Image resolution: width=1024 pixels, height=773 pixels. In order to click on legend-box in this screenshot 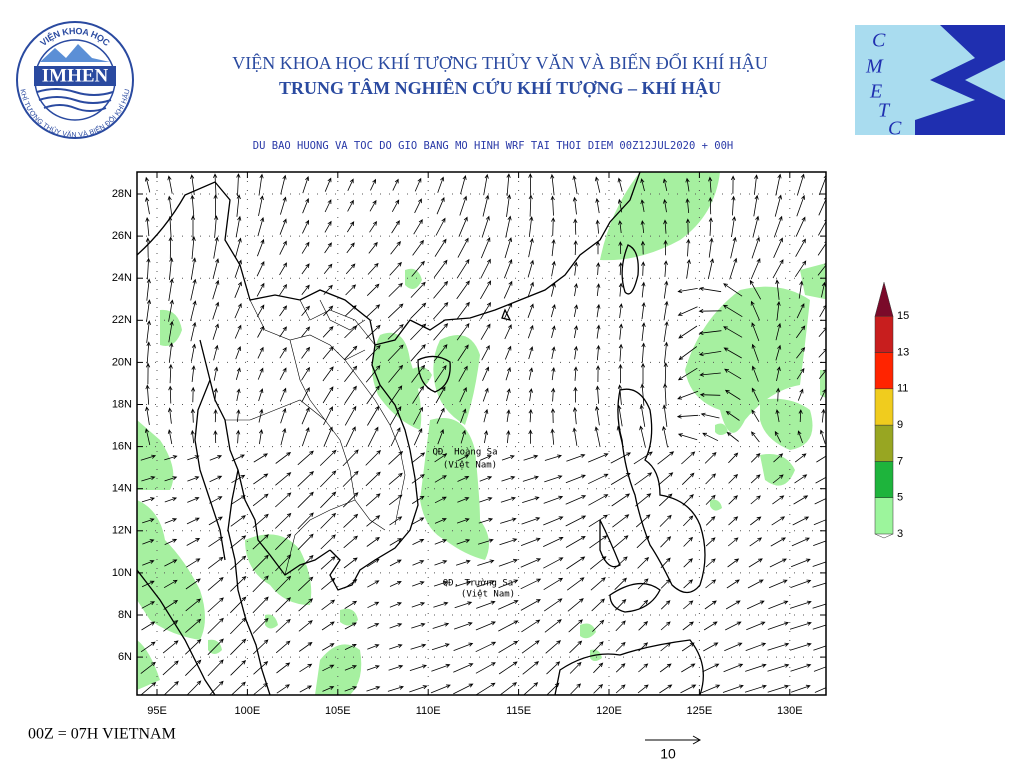, I will do `click(884, 407)`.